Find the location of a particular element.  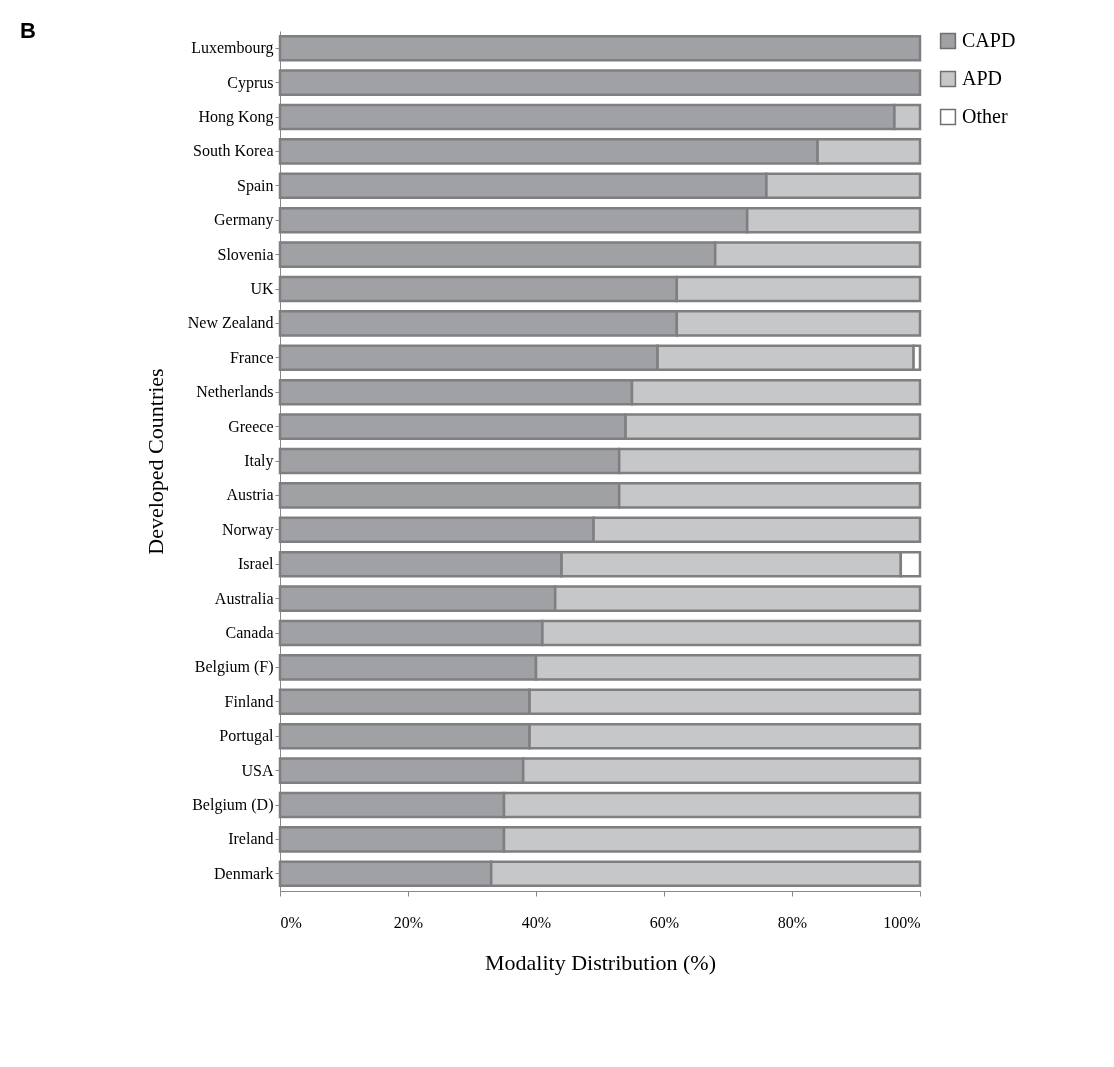

y-tick-label: Spain is located at coordinates (255, 185).